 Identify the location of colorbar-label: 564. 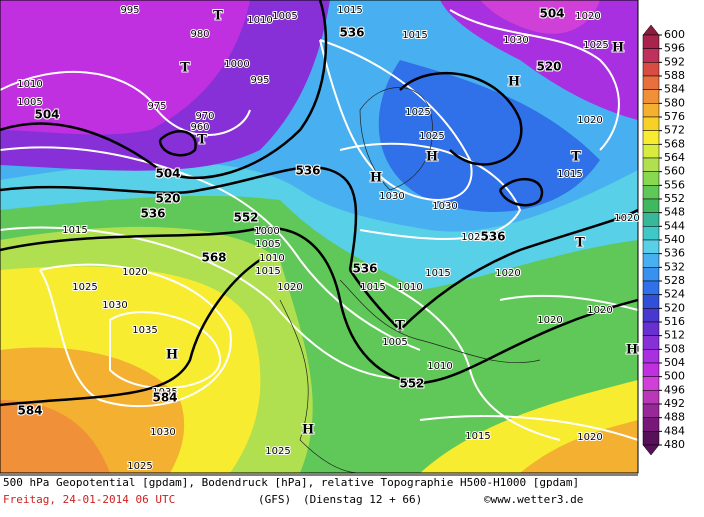
(674, 157).